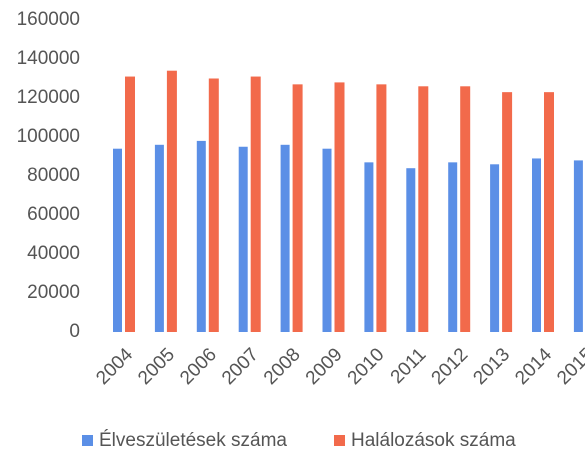  Describe the element at coordinates (53, 292) in the screenshot. I see `y-tick-label: 20000` at that location.